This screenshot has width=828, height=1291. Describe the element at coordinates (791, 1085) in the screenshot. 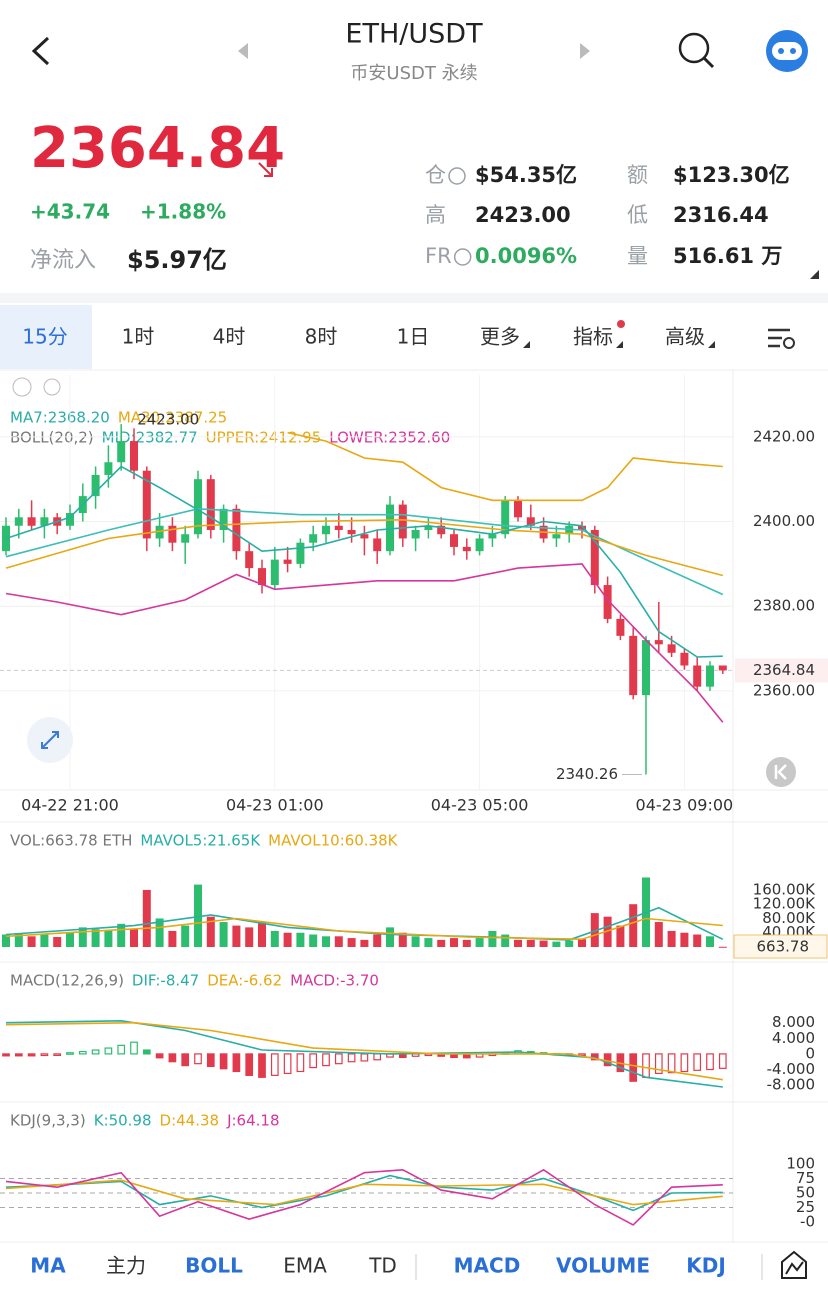

I see `y-tick-label: -8.000` at that location.